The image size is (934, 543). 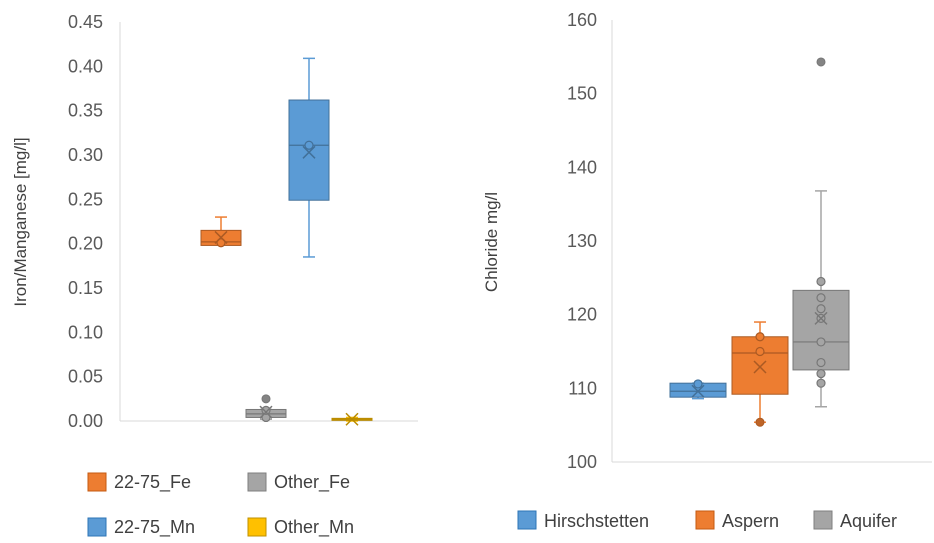 I want to click on right-boxes, so click(x=759, y=242).